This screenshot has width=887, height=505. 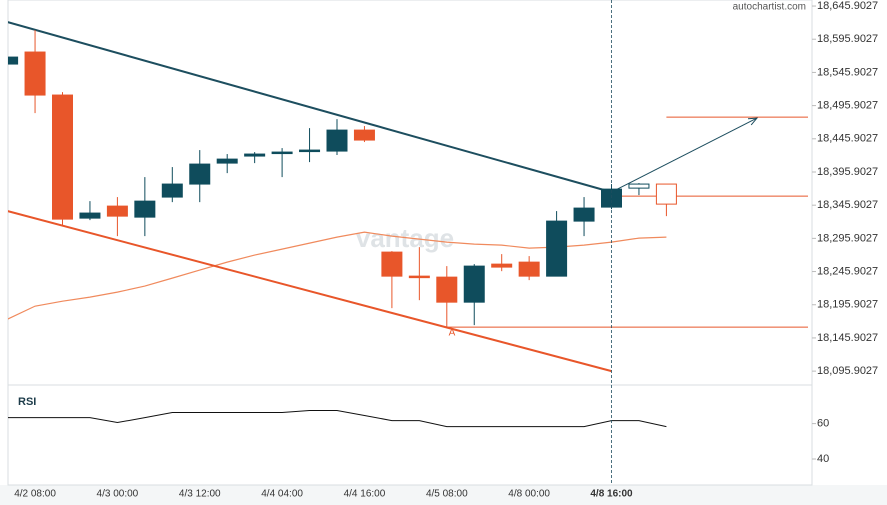 What do you see at coordinates (847, 305) in the screenshot?
I see `y-tick-label: 18,195.9027` at bounding box center [847, 305].